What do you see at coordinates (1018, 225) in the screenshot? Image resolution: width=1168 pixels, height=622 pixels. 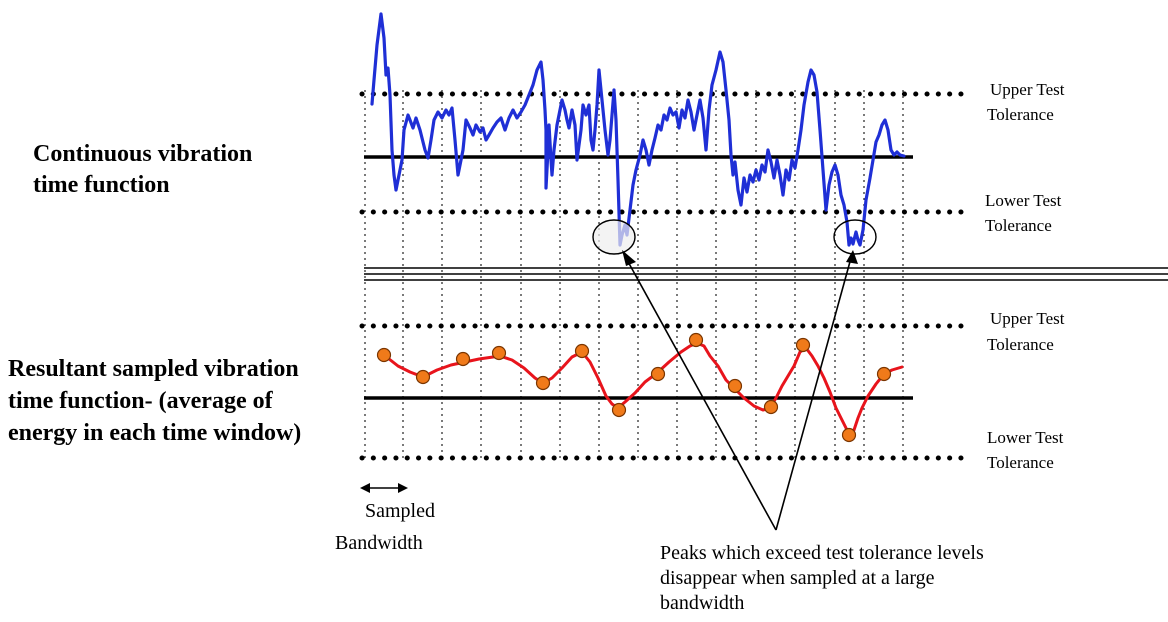 I see `lower-tolerance-top-label-line2: Tolerance` at bounding box center [1018, 225].